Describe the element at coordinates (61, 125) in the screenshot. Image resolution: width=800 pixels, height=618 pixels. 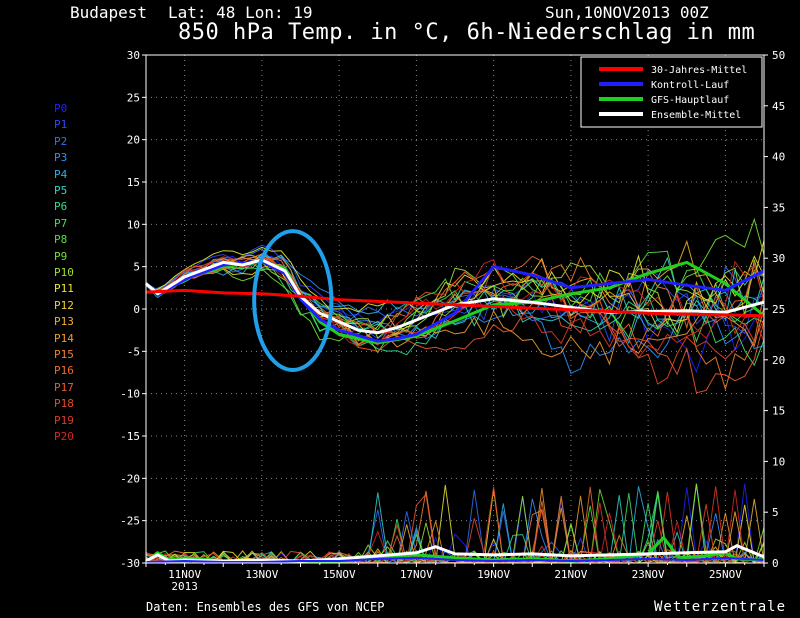
I see `member-label: P1` at that location.